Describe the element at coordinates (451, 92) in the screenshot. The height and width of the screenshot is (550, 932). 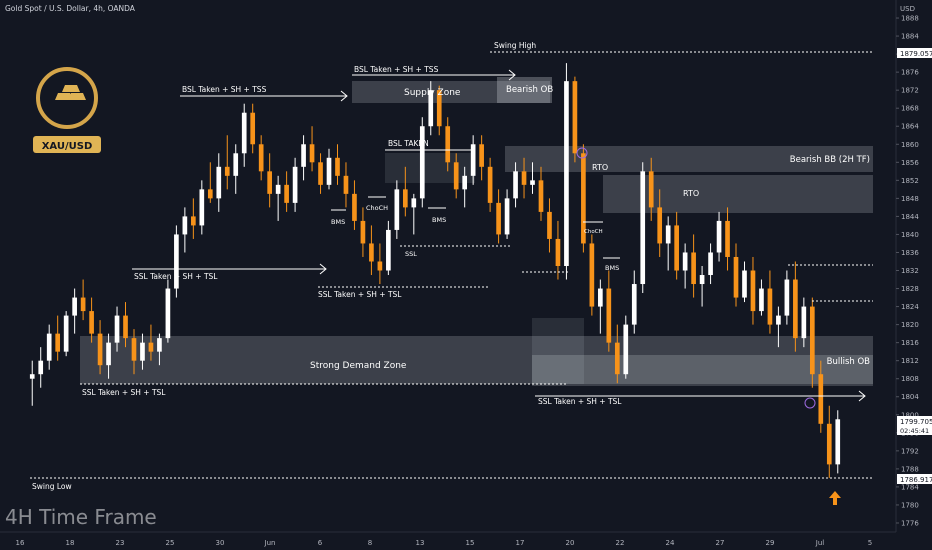
I see `supply-zone` at that location.